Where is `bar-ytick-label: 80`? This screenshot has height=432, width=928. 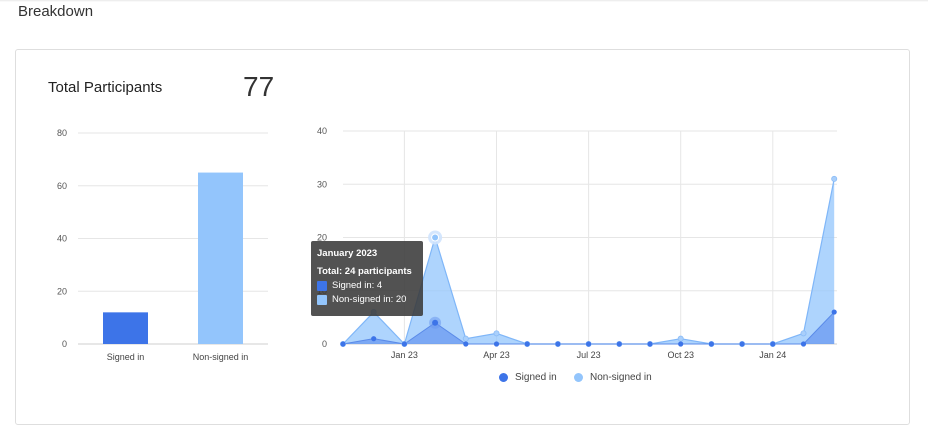
bar-ytick-label: 80 is located at coordinates (62, 133).